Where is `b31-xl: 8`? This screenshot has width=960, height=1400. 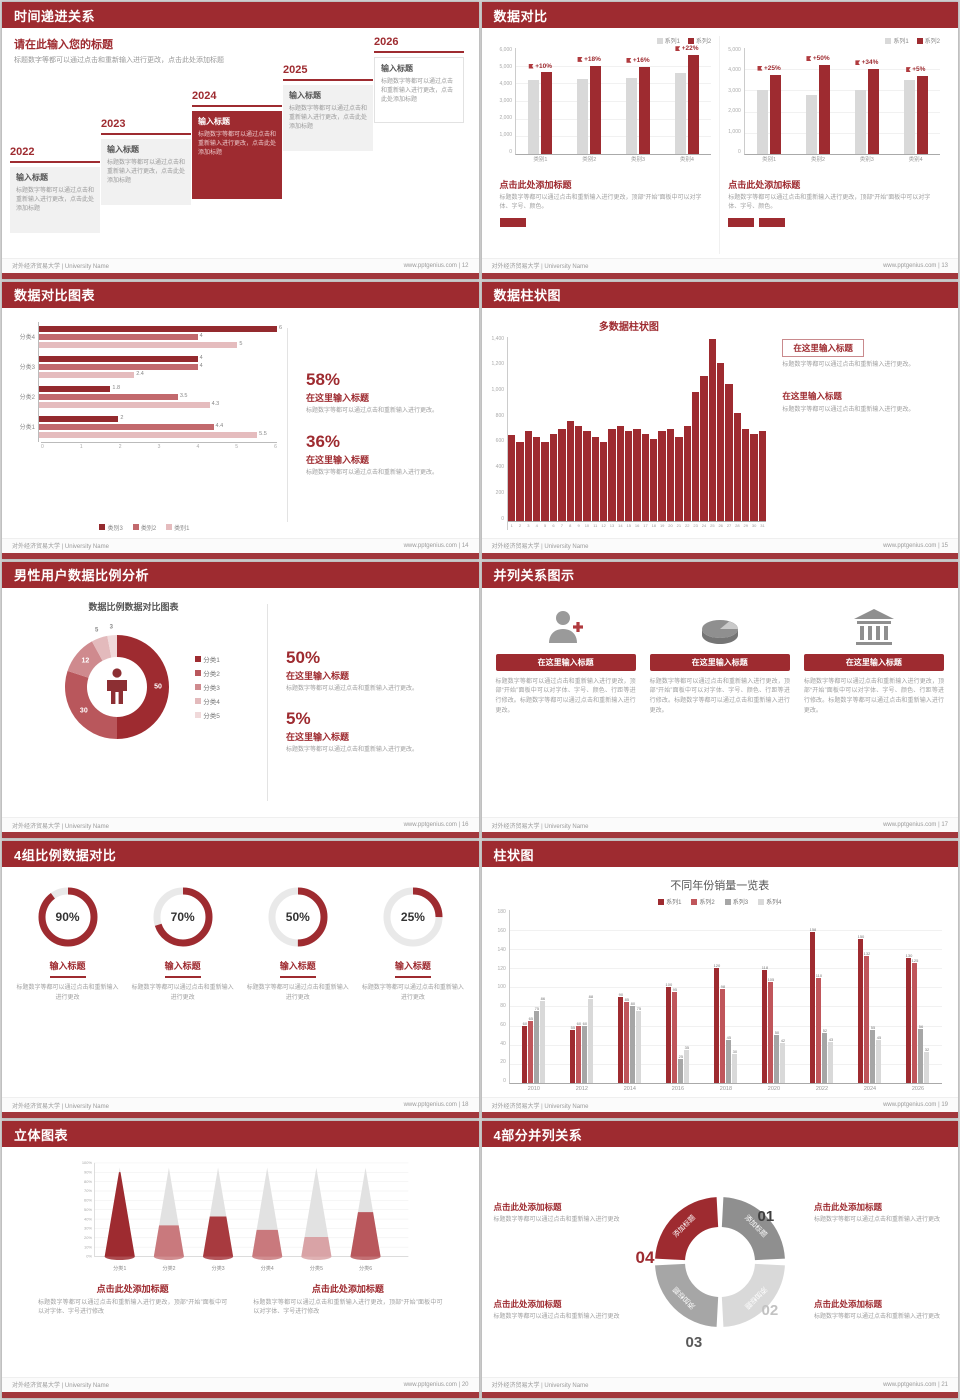
b31-xl: 8 is located at coordinates (570, 525).